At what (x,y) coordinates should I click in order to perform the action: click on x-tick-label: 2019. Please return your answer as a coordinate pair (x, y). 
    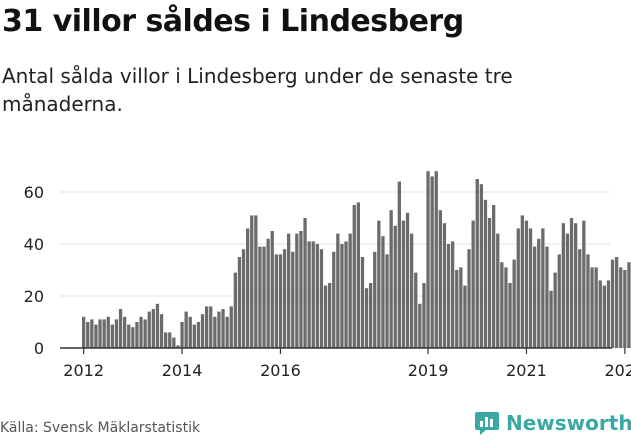
    Looking at the image, I should click on (428, 370).